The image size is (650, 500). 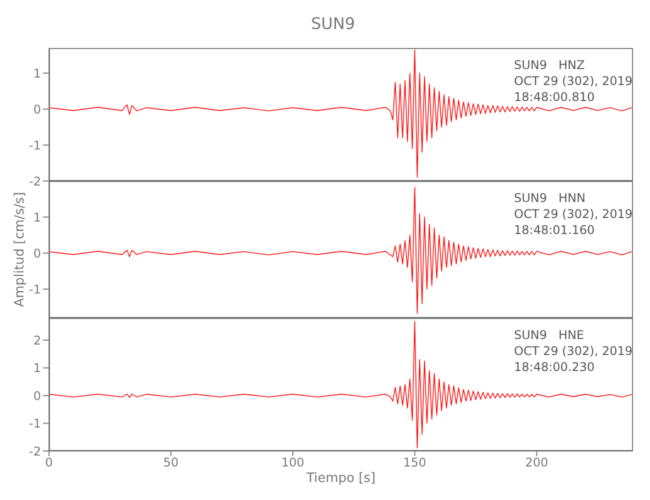 What do you see at coordinates (536, 463) in the screenshot?
I see `x-tick-label: 200` at bounding box center [536, 463].